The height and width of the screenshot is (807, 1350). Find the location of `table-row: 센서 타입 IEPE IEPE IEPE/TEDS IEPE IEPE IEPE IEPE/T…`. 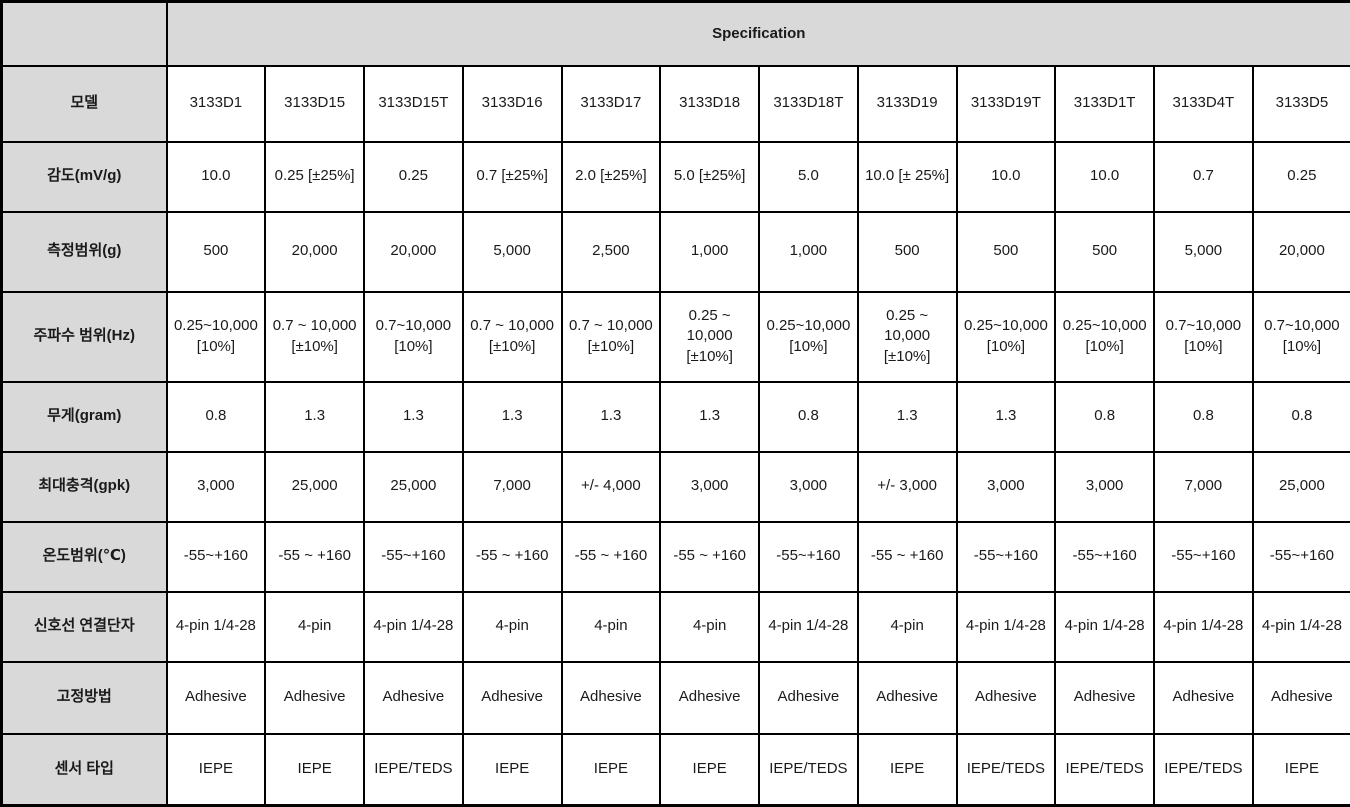

table-row: 센서 타입 IEPE IEPE IEPE/TEDS IEPE IEPE IEPE IEPE/T… is located at coordinates (675, 769).